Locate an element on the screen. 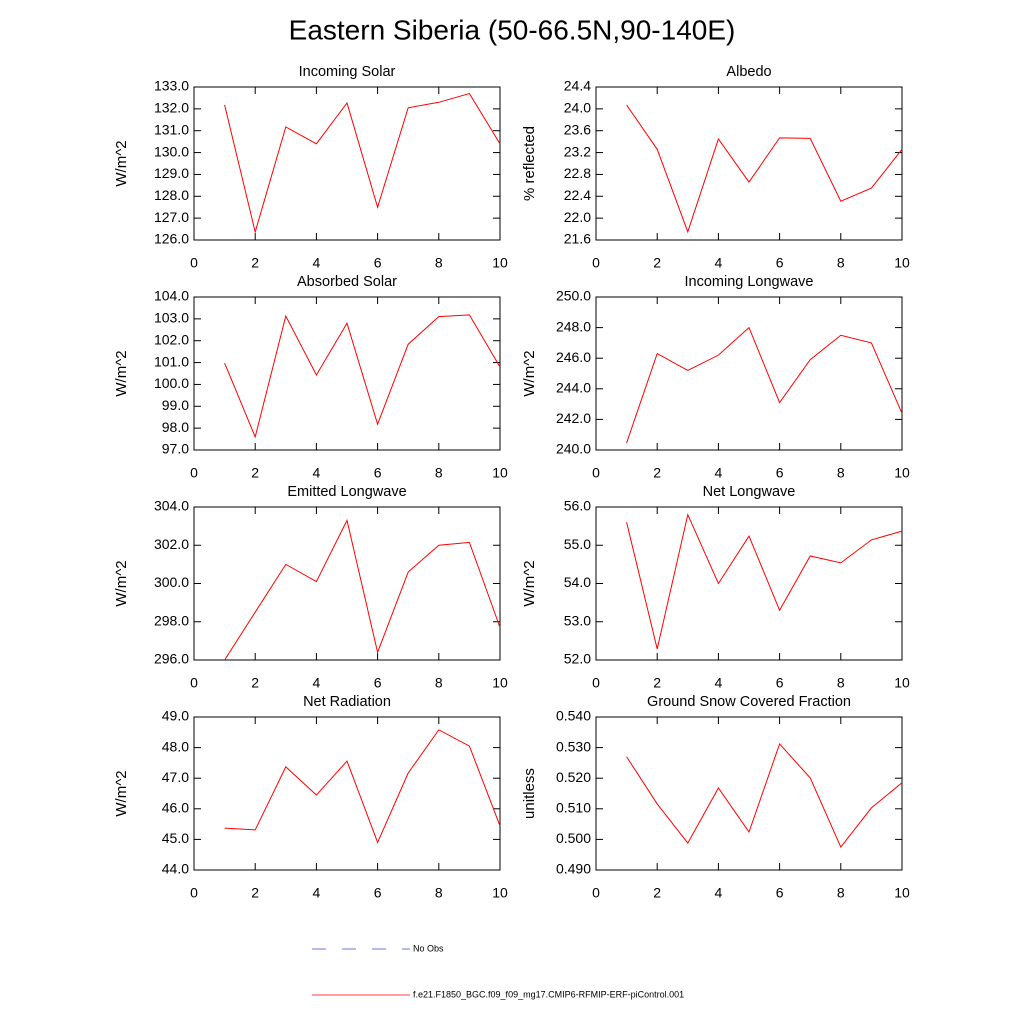 The width and height of the screenshot is (1024, 1024). y-tick-label: 0.500 is located at coordinates (573, 838).